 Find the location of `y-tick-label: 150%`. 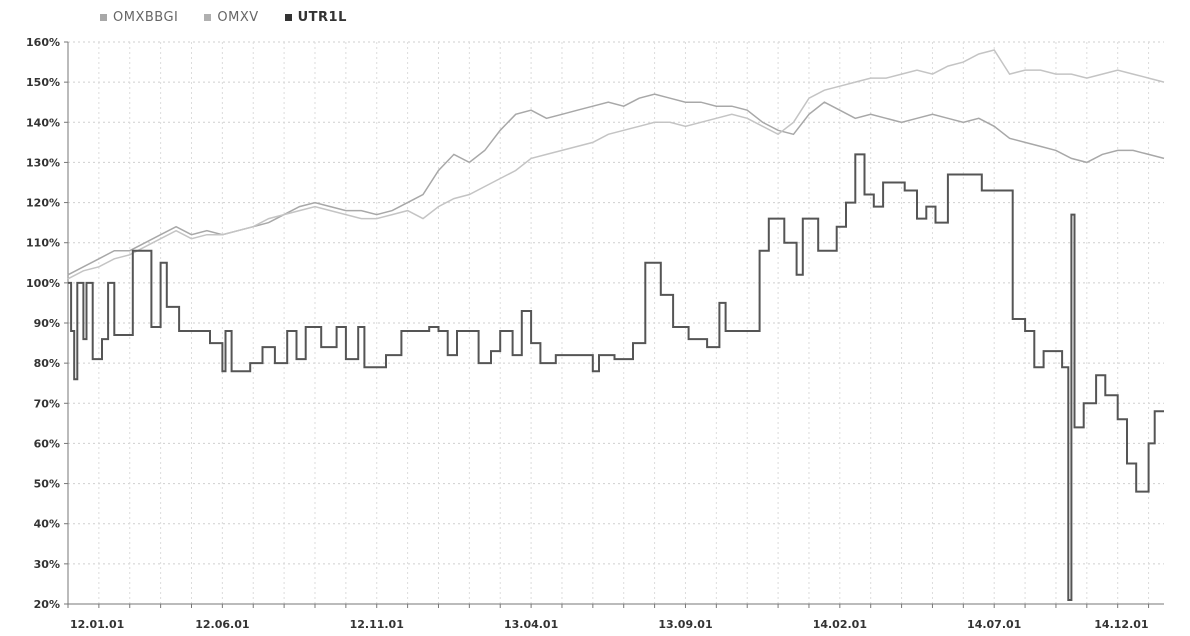

y-tick-label: 150% is located at coordinates (43, 82).